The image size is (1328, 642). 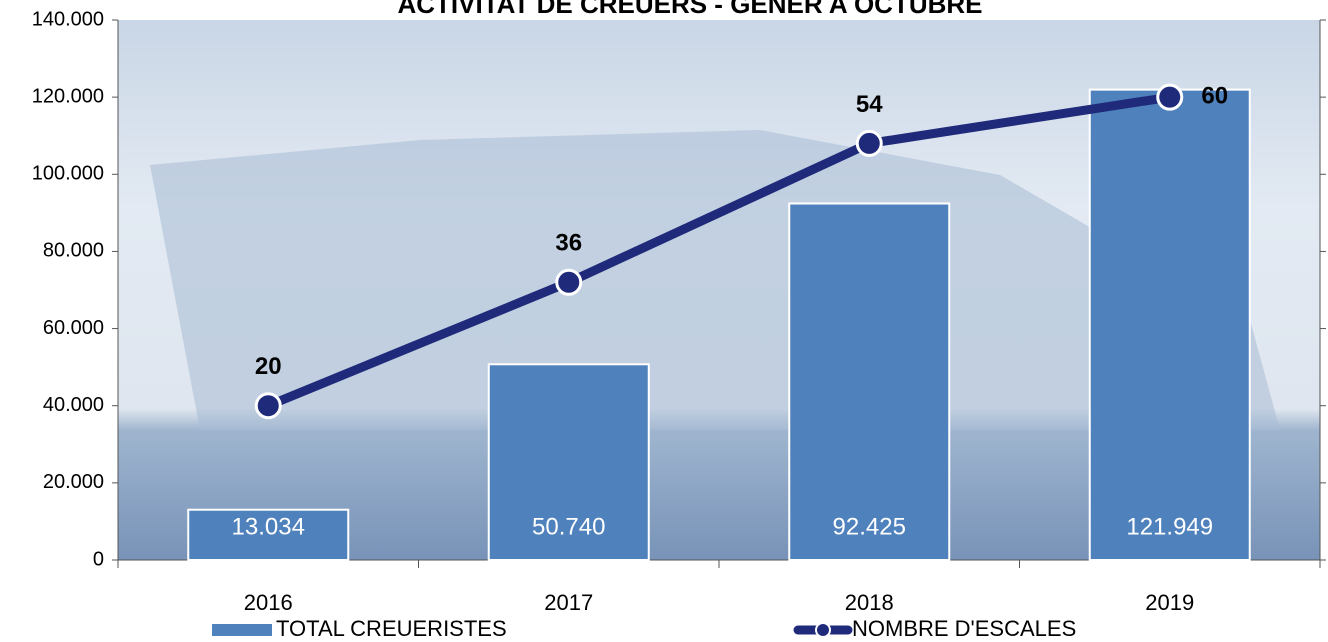 I want to click on y-tick-label: 60.000, so click(x=73, y=328).